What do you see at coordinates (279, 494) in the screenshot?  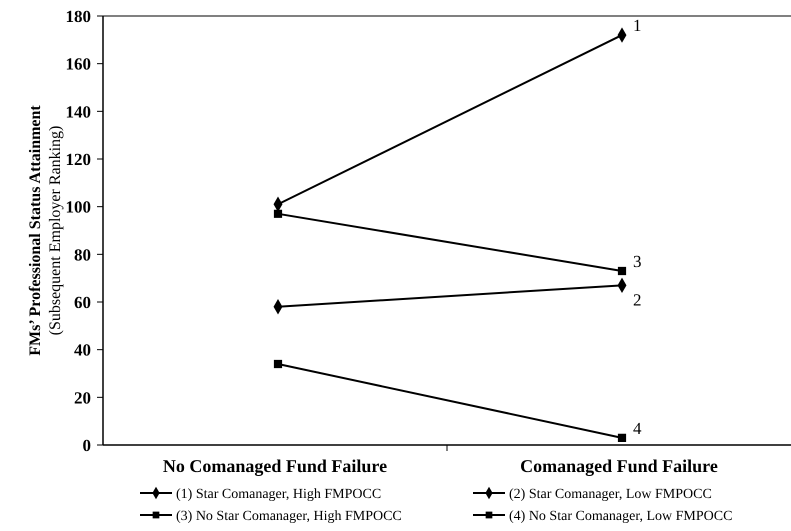 I see `legend-label: (1) Star Comanager, High FMPOCC` at bounding box center [279, 494].